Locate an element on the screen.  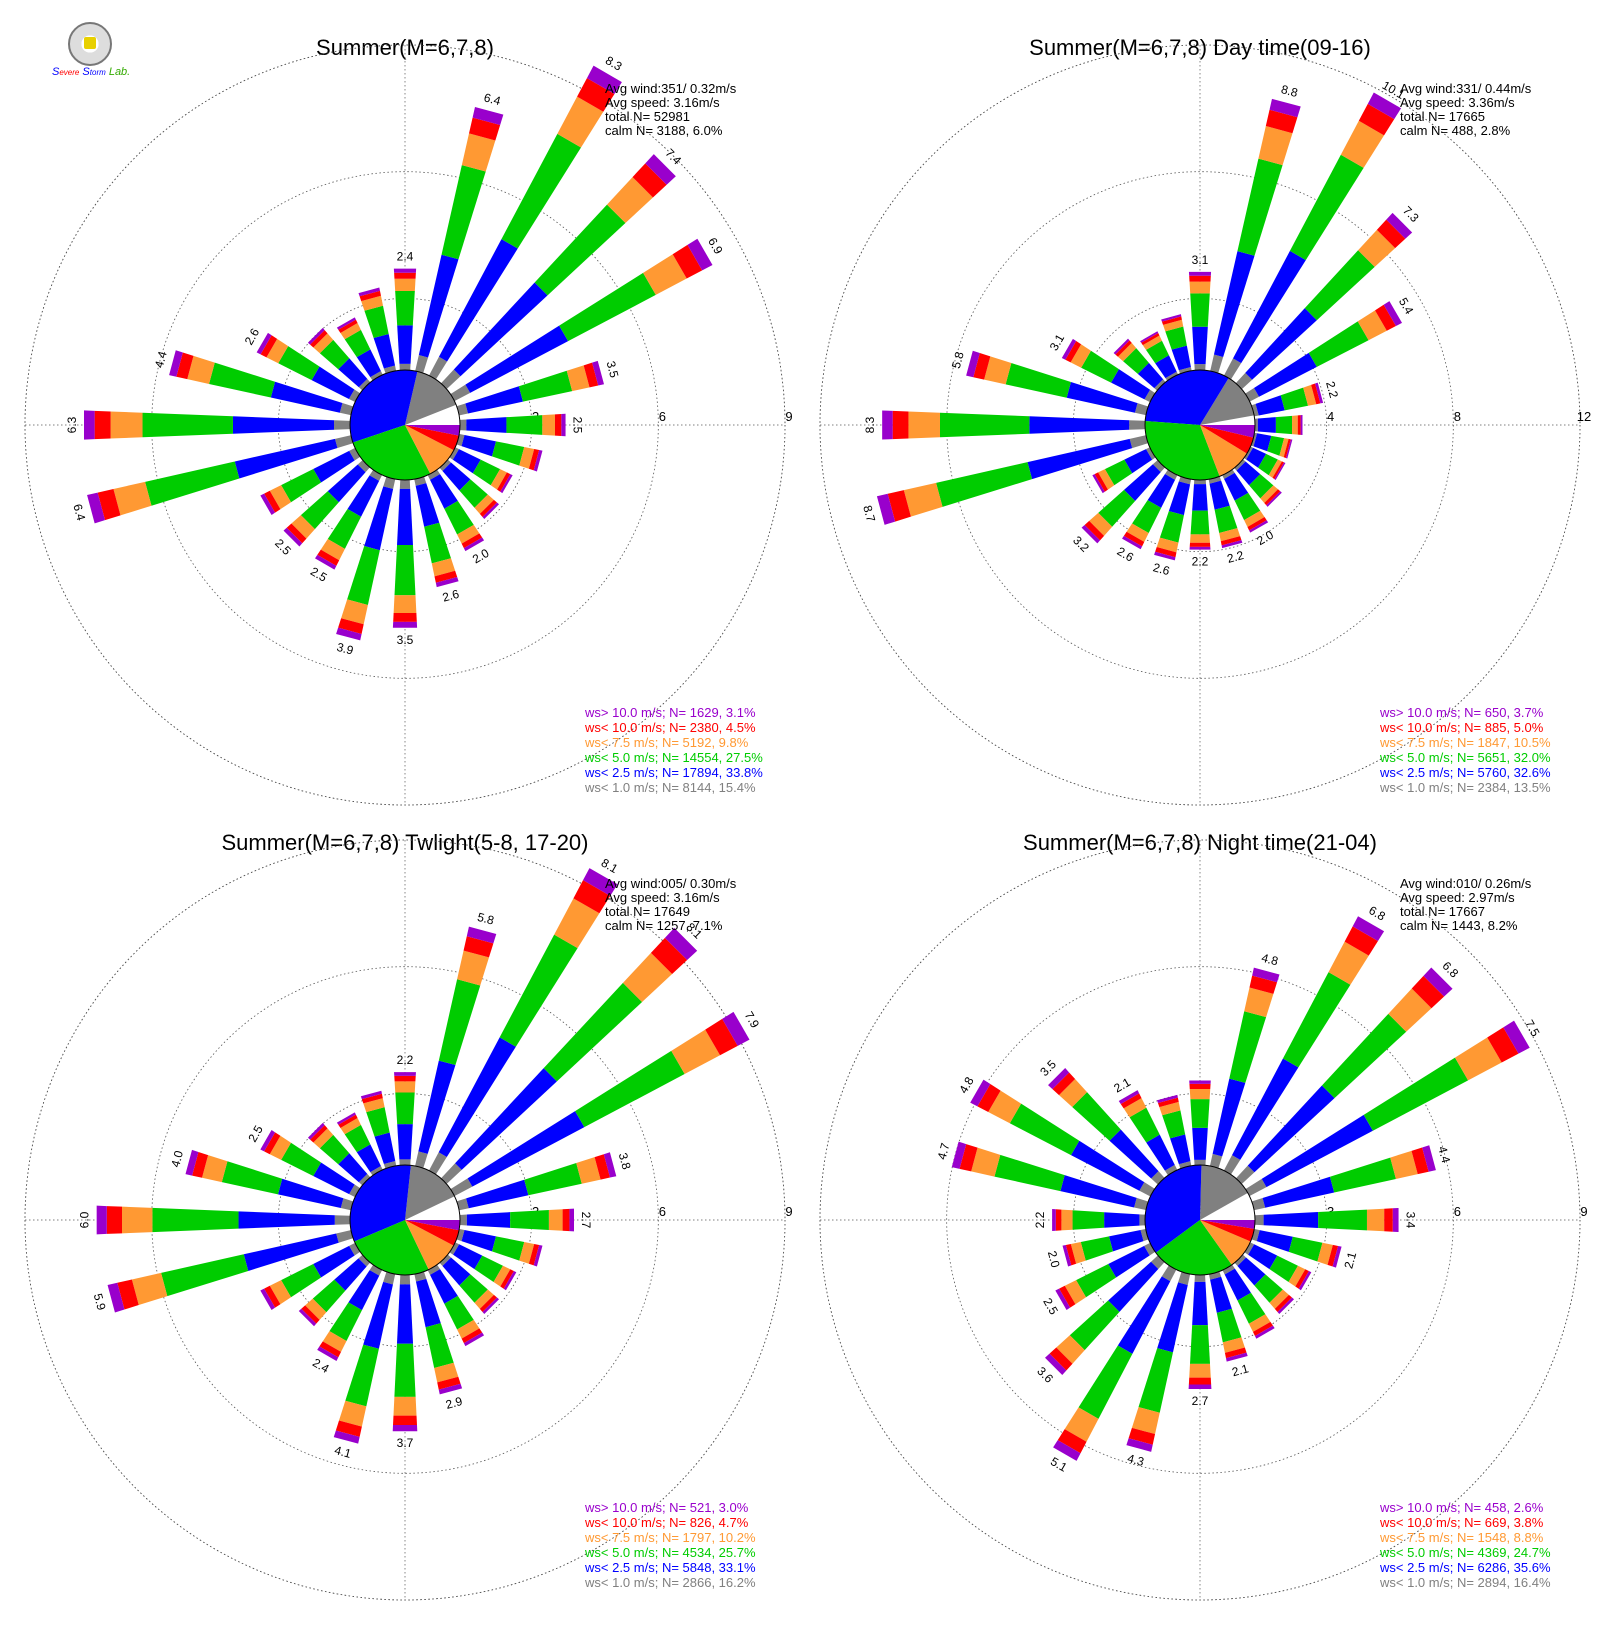
stats-line: Avg speed: 2.97m/s is located at coordinates (1457, 897).